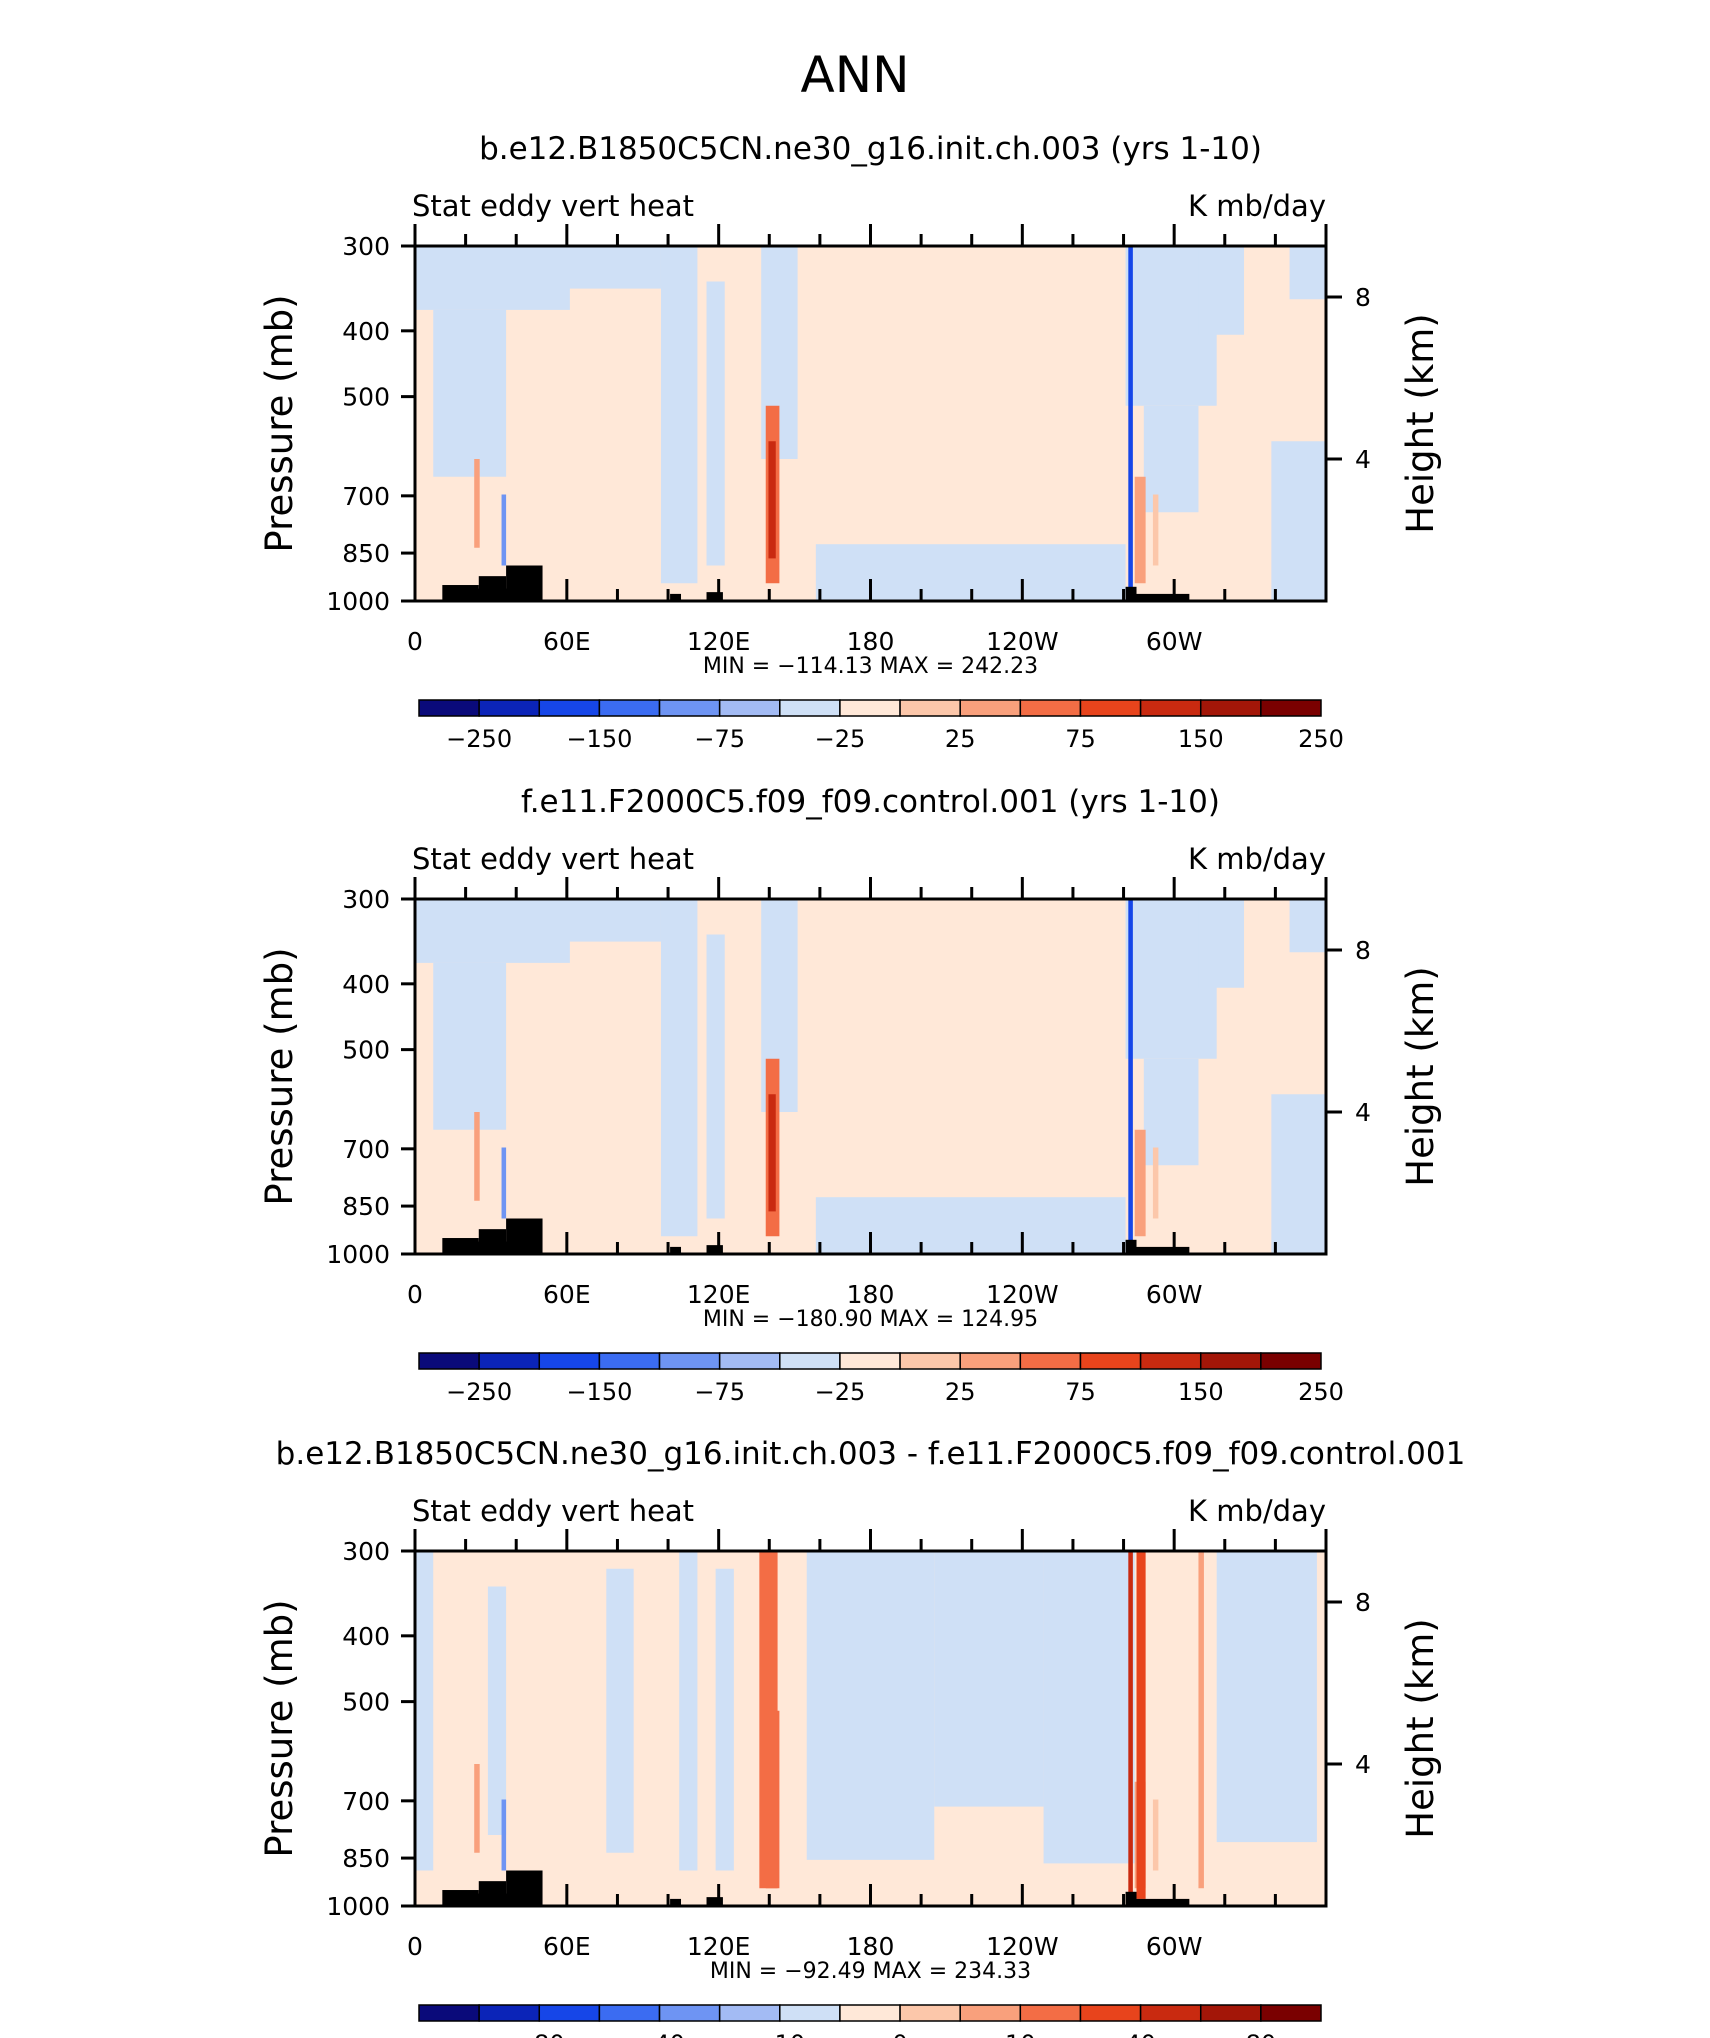 Image resolution: width=1710 pixels, height=2038 pixels. Describe the element at coordinates (358, 1254) in the screenshot. I see `y-tick-label: 1000` at that location.